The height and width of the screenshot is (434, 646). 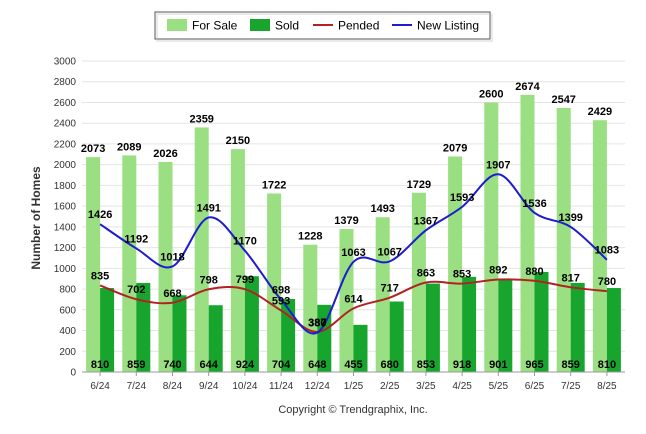 I want to click on x-tick-label: 9/24, so click(x=209, y=386).